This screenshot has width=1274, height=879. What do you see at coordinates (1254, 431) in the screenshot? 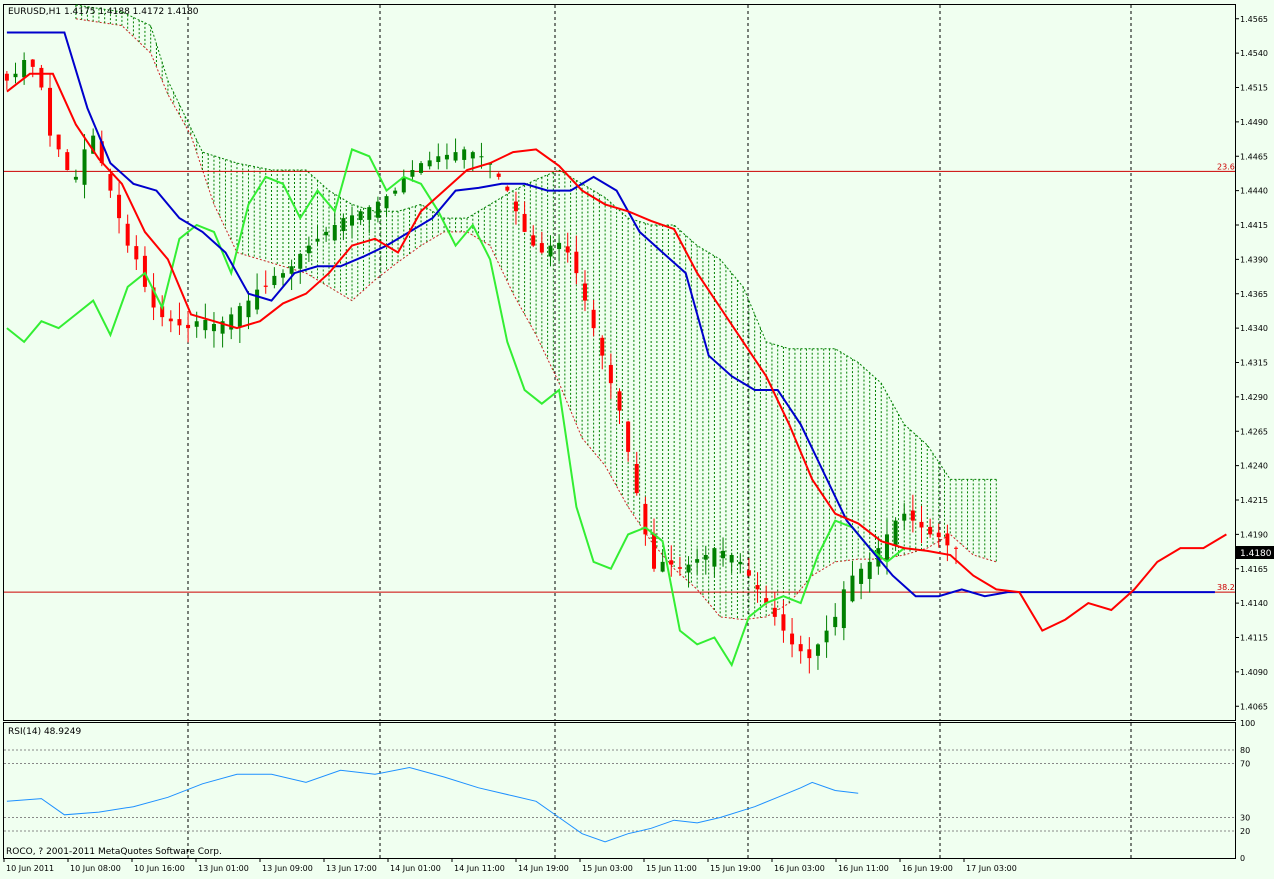
I see `price-tick-label-12: 1.4265` at bounding box center [1254, 431].